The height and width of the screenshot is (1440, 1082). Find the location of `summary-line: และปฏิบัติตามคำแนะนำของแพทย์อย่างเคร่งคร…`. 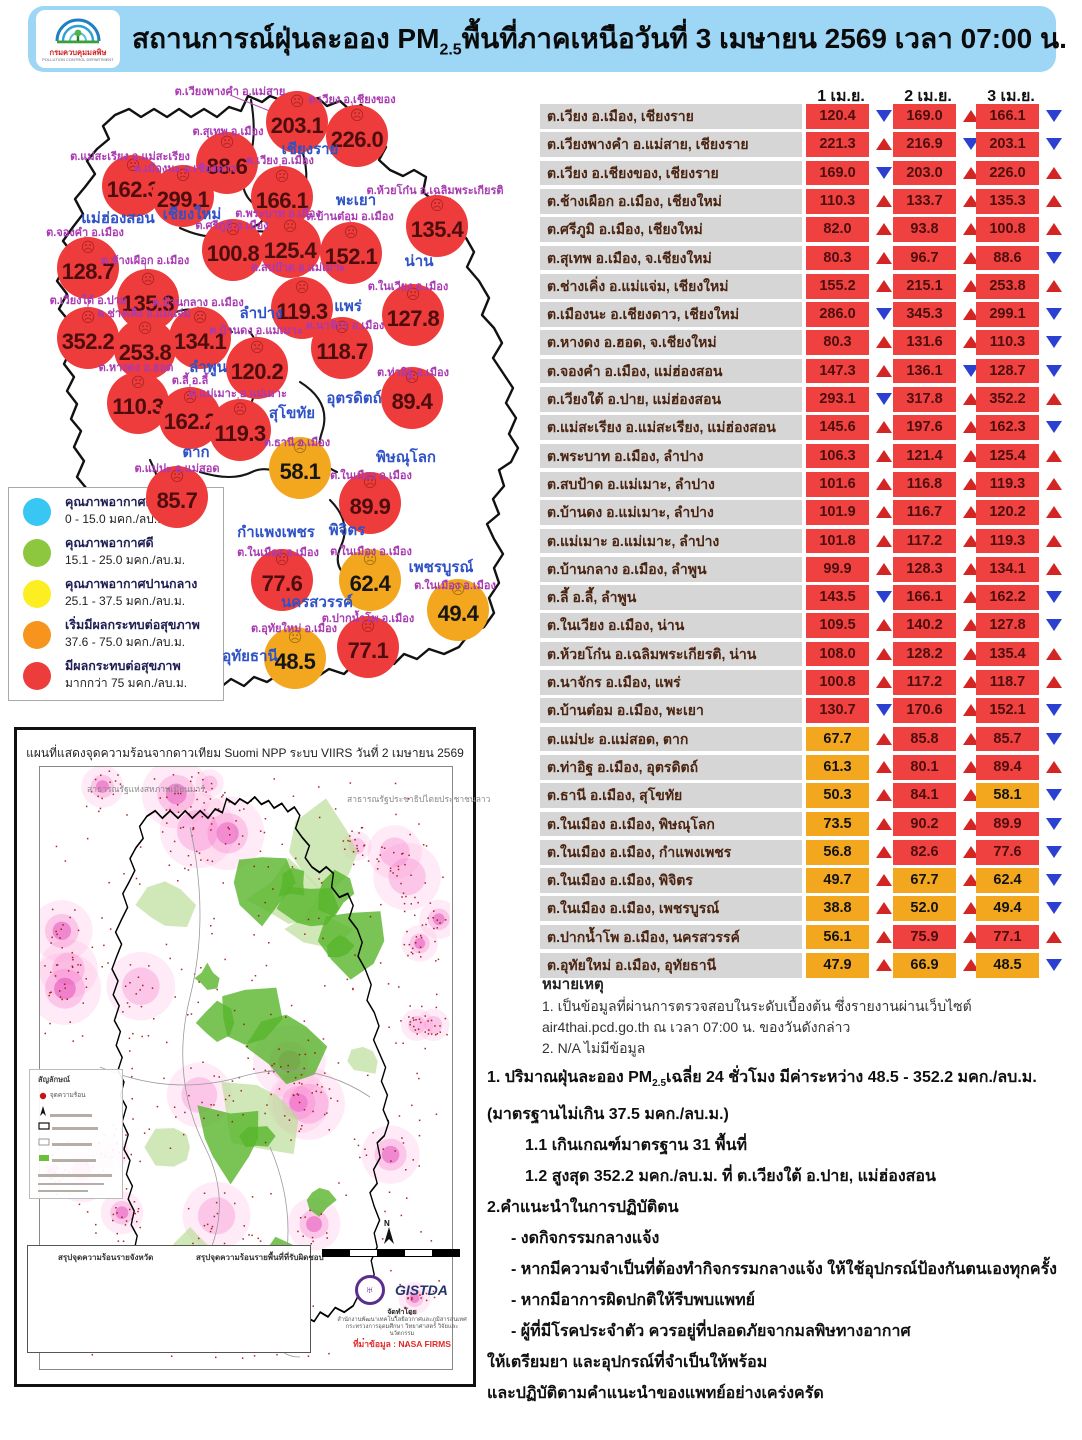

summary-line: และปฏิบัติตามคำแนะนำของแพทย์อย่างเคร่งคร… is located at coordinates (655, 1394).